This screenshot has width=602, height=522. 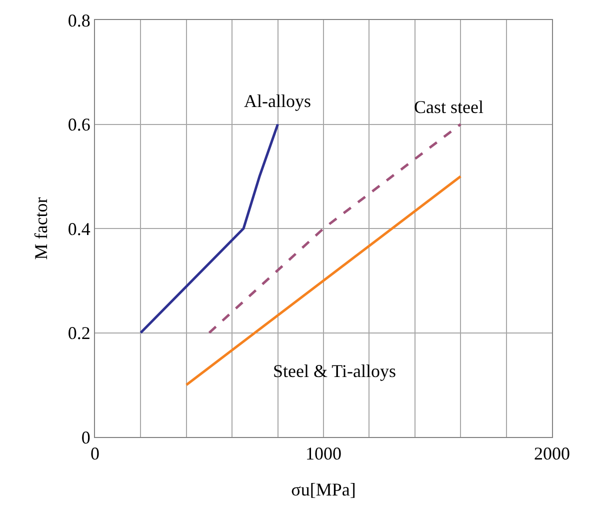 What do you see at coordinates (449, 107) in the screenshot?
I see `annotation: Cast steel` at bounding box center [449, 107].